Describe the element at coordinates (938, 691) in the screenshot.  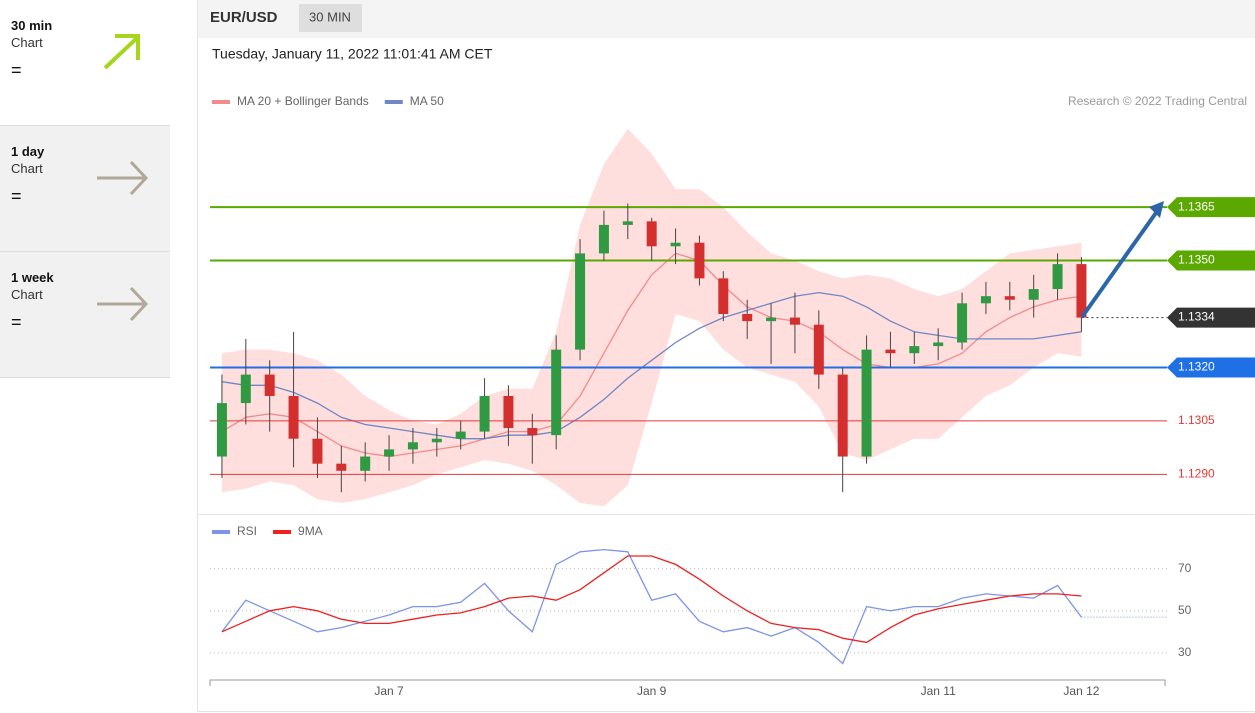
I see `x-tick-label: Jan 11` at that location.